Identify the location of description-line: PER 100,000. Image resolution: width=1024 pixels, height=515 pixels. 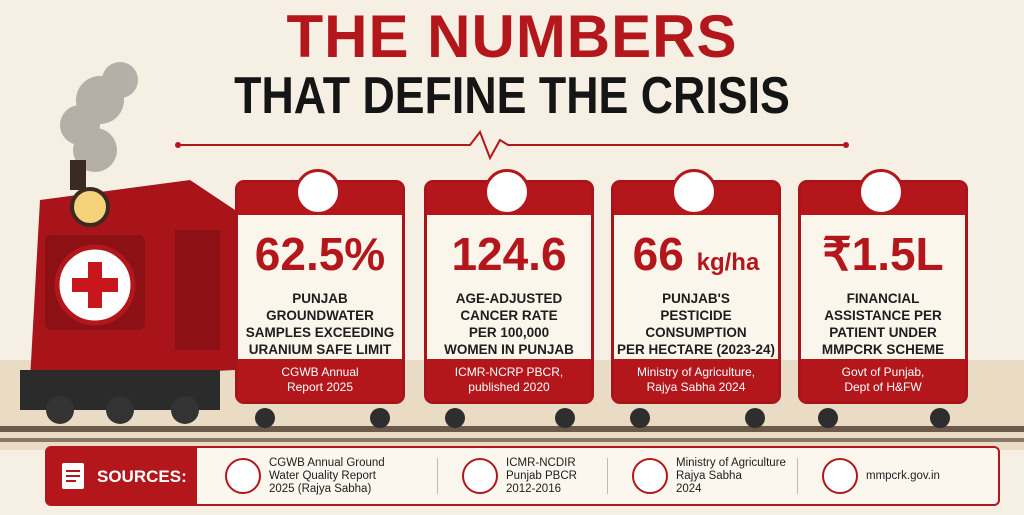
(509, 332).